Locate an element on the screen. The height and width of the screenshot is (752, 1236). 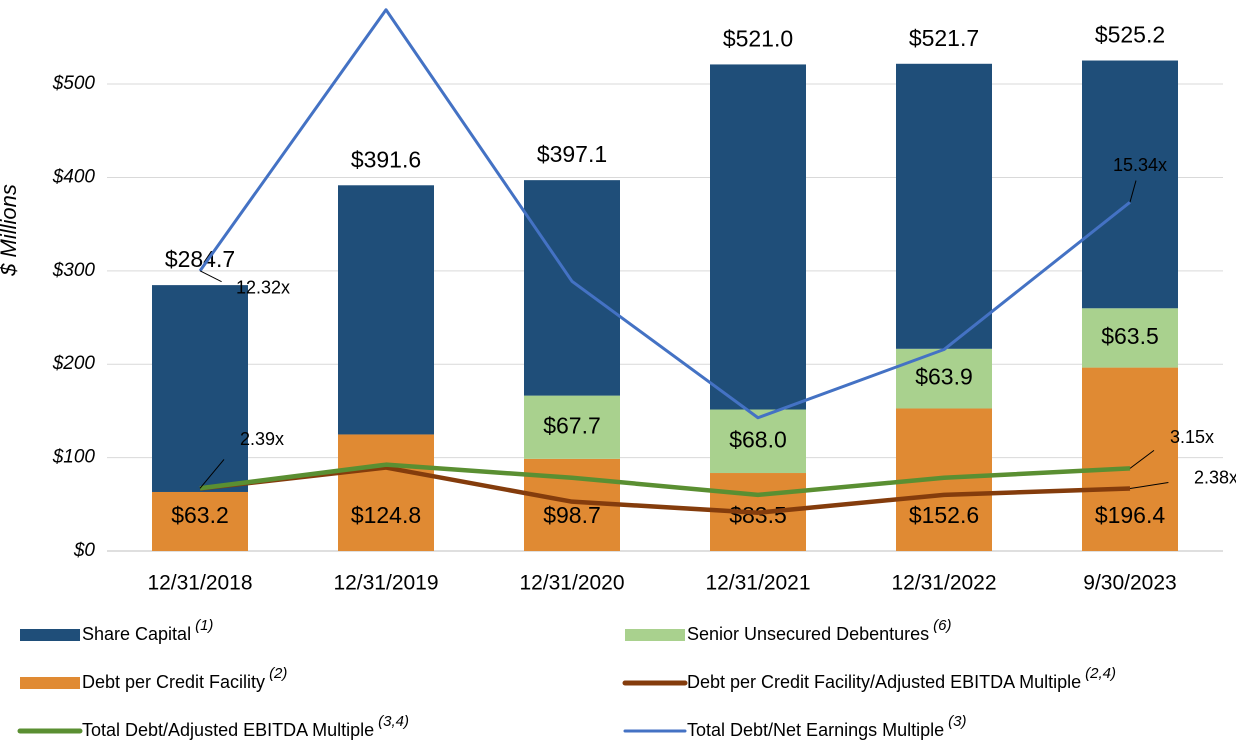
bar-value-label: $63.2 is located at coordinates (200, 515).